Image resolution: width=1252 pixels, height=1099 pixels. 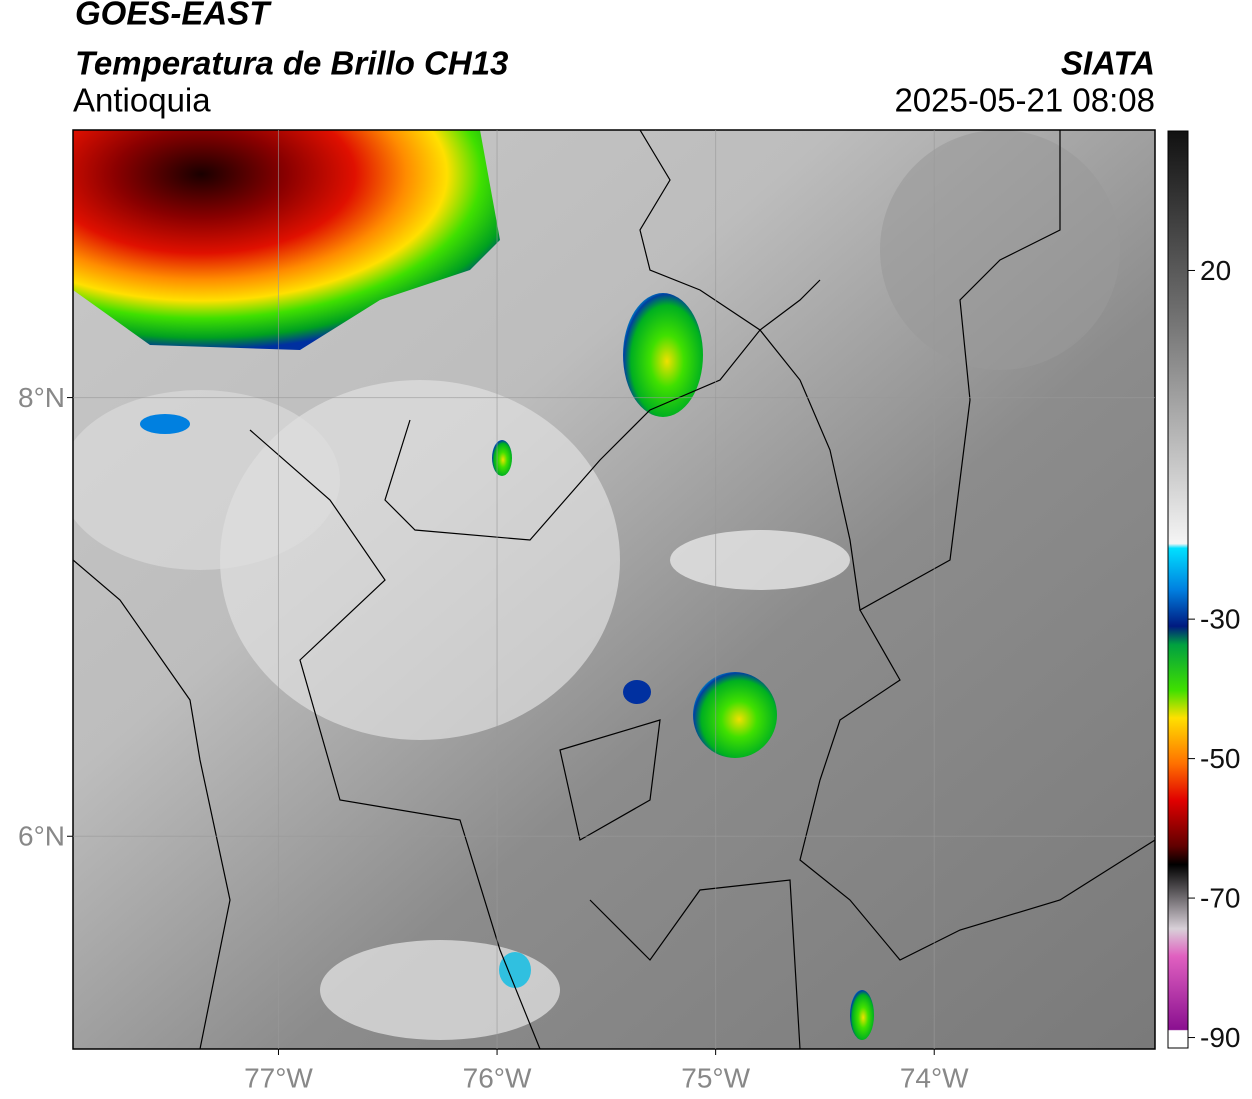 What do you see at coordinates (41, 836) in the screenshot?
I see `y-tick-label: 6°N` at bounding box center [41, 836].